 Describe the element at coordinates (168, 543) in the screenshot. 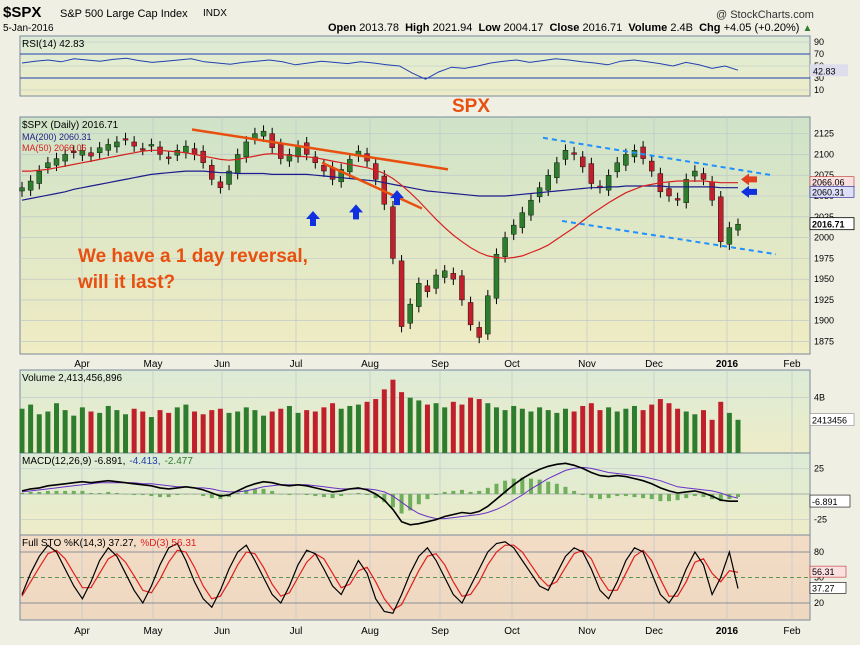

I see `sto-d-legend: %D(3) 56.31` at that location.